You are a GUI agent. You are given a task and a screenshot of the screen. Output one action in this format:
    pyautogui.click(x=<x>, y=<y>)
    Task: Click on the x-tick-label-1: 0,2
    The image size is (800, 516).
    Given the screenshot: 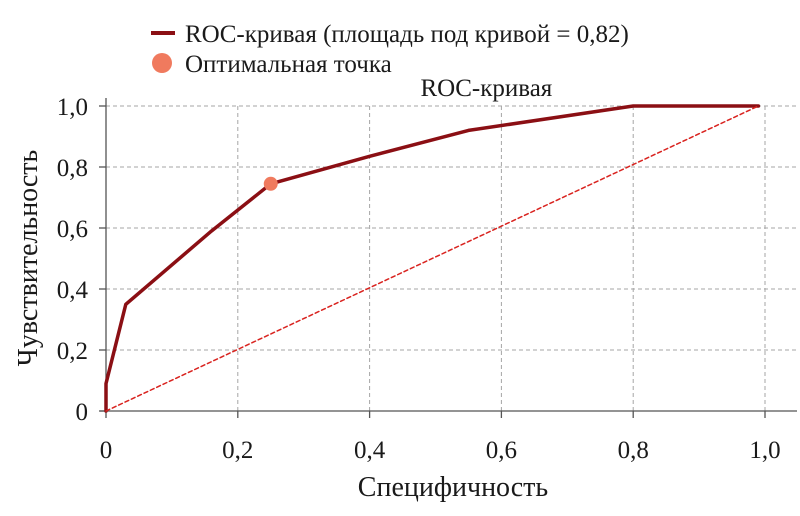 What is the action you would take?
    pyautogui.click(x=237, y=450)
    